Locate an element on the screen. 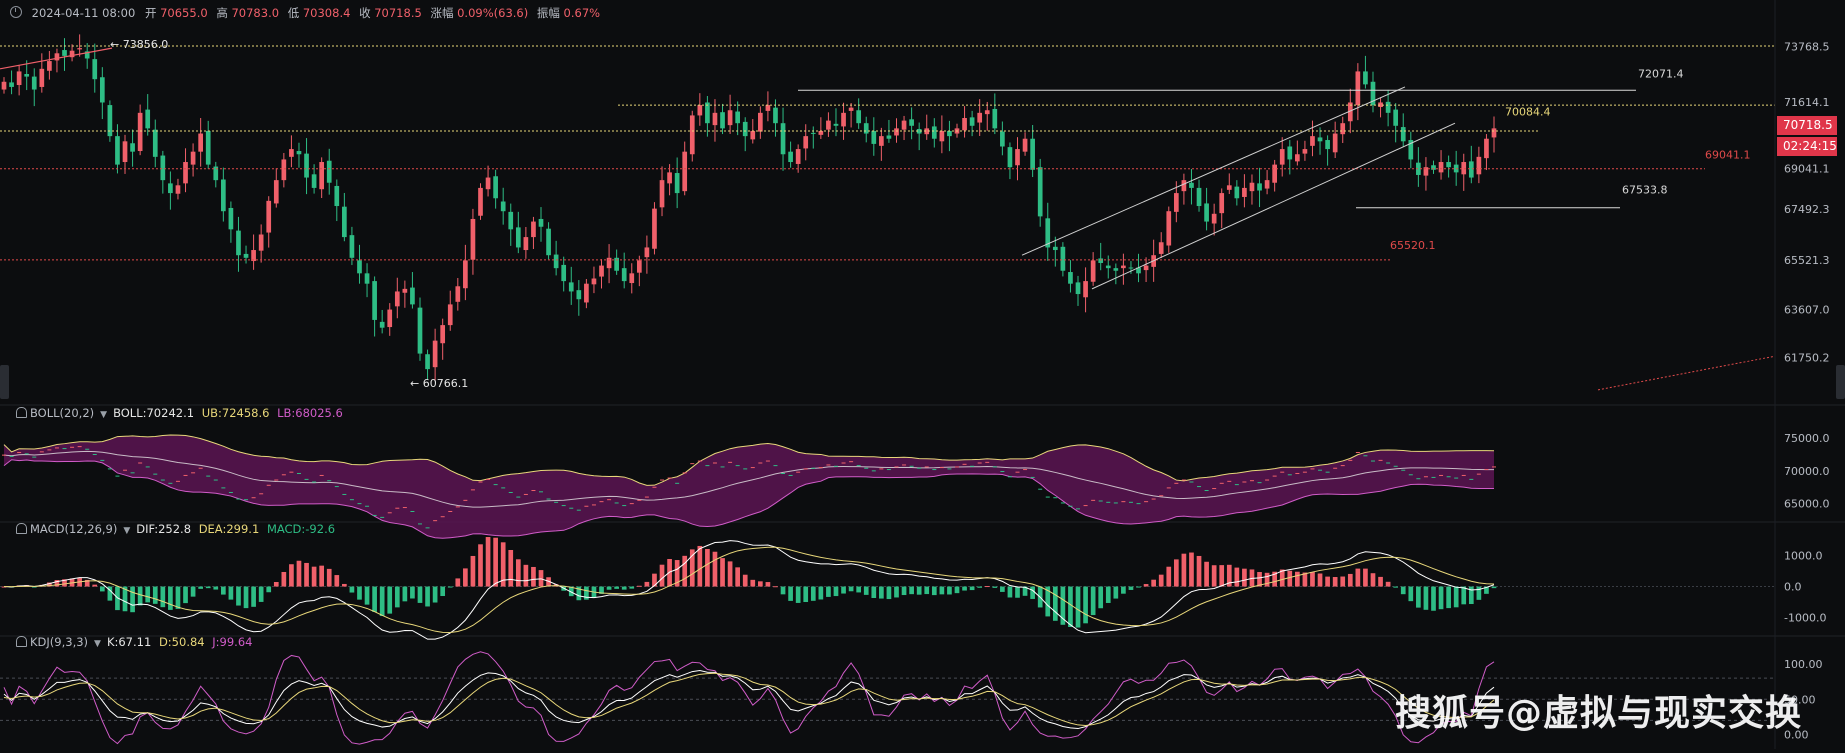 The image size is (1845, 753). low-value: 70308.4 is located at coordinates (326, 13).